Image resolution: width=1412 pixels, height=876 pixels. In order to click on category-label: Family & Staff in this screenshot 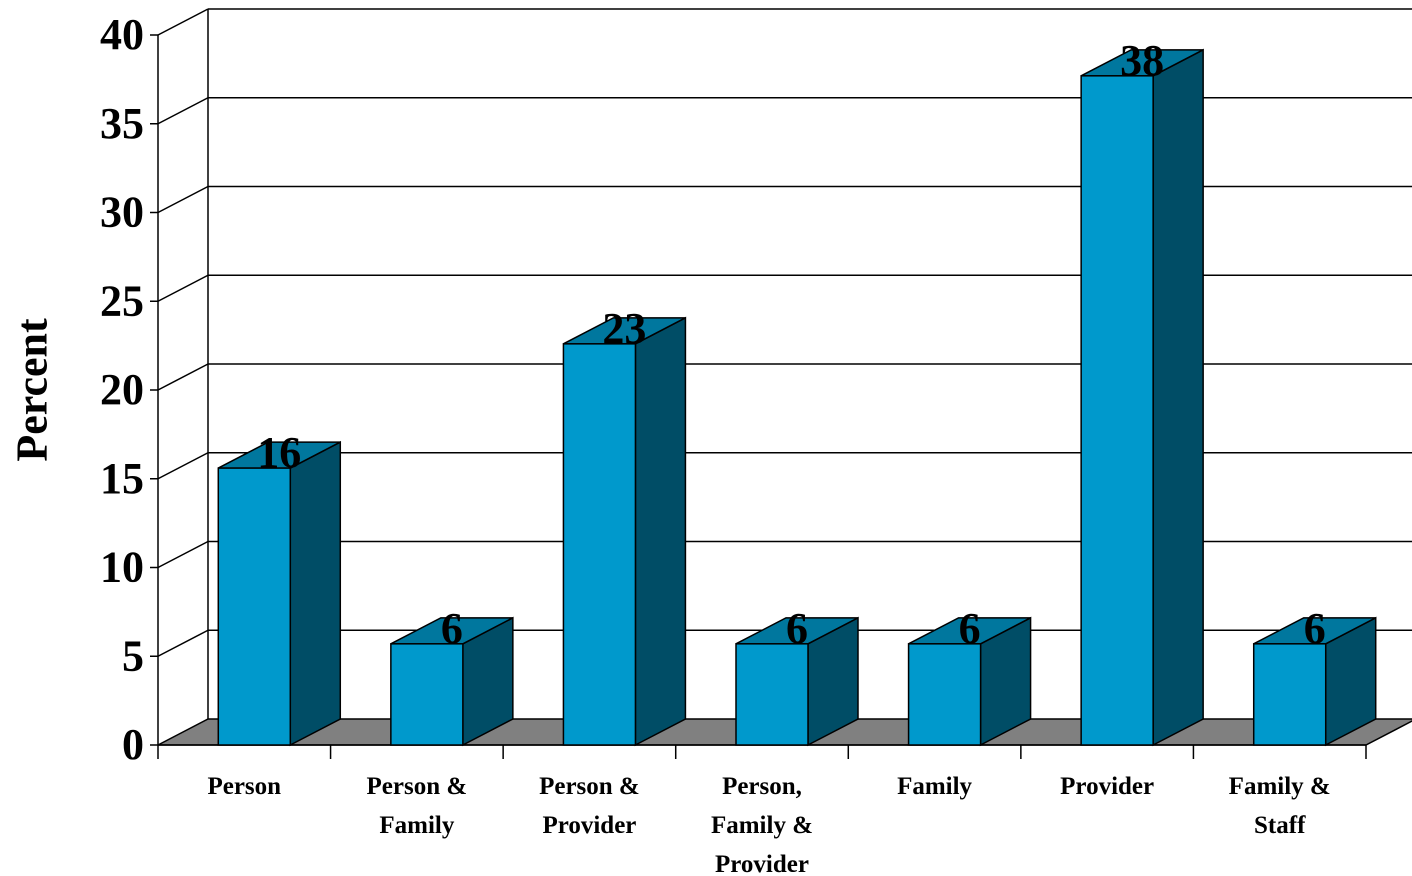, I will do `click(1280, 806)`.